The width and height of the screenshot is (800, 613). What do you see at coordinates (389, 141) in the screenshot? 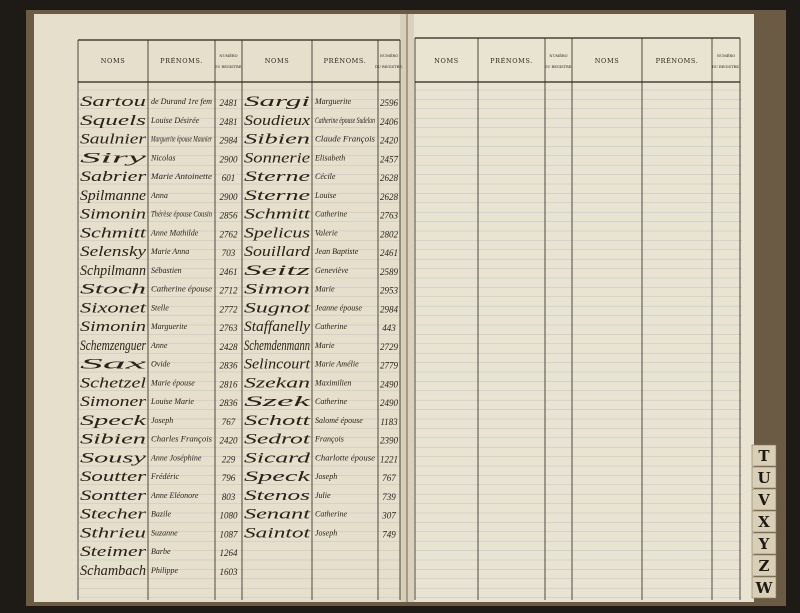
I see `entry-numero: 2420` at bounding box center [389, 141].